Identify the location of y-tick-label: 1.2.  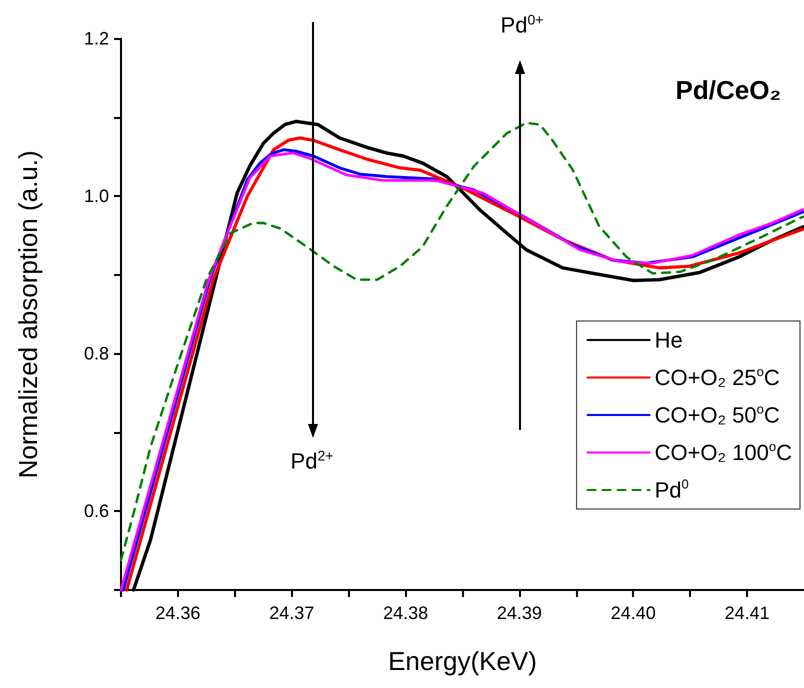
(96, 38).